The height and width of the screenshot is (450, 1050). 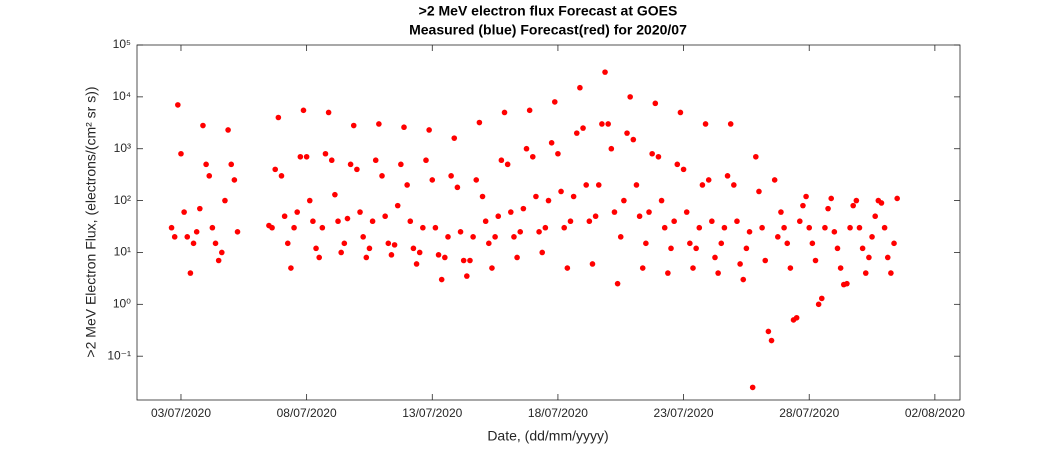 I want to click on x-tick-label: 18/07/2020, so click(x=558, y=413).